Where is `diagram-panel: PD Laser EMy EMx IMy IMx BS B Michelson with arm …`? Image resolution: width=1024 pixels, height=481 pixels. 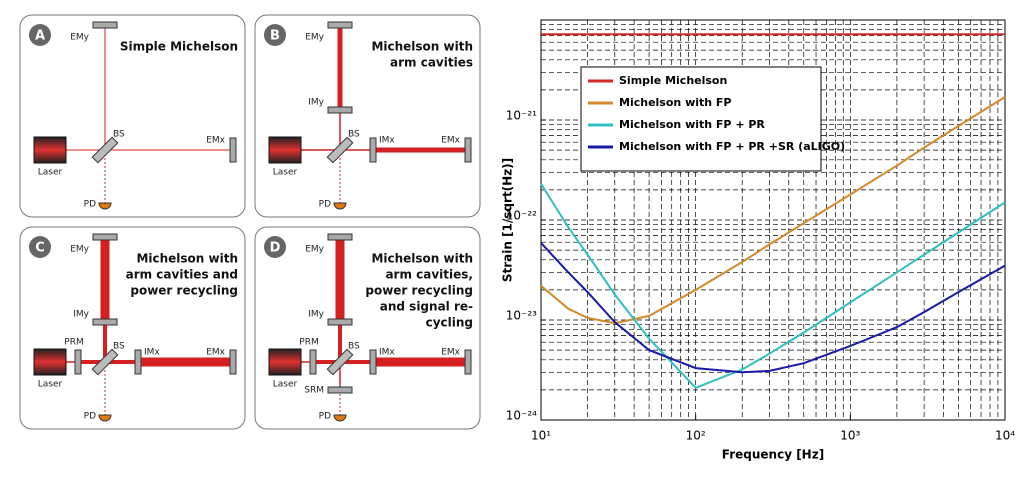
diagram-panel: PD Laser EMy EMx IMy IMx BS B Michelson with arm … is located at coordinates (367, 116).